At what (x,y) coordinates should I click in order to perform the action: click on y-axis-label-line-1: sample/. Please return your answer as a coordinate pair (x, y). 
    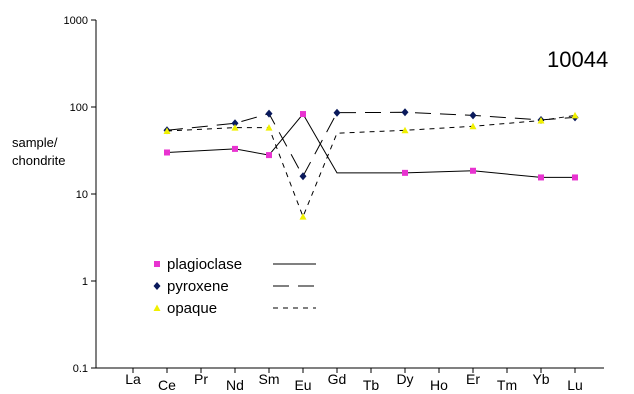
    Looking at the image, I should click on (35, 142).